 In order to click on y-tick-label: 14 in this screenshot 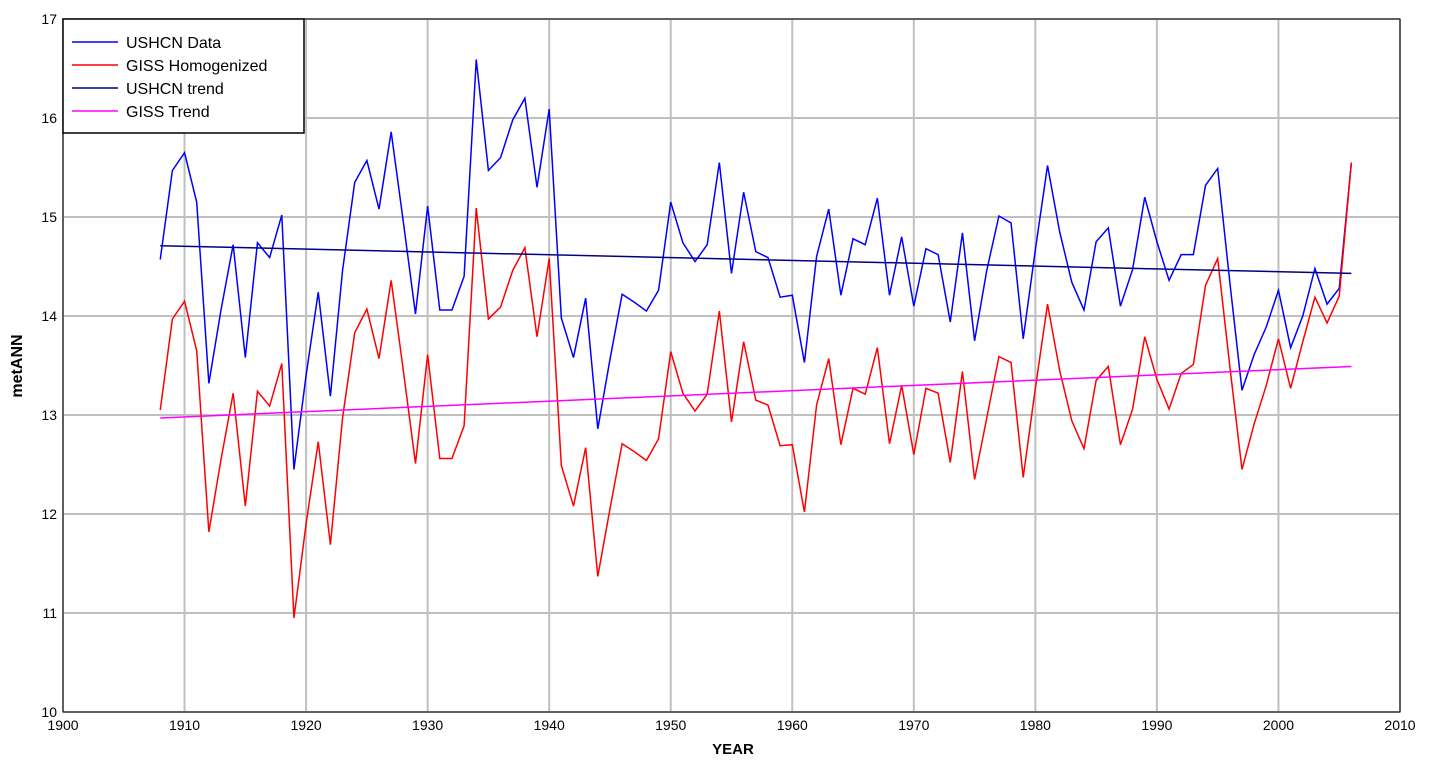, I will do `click(49, 316)`.